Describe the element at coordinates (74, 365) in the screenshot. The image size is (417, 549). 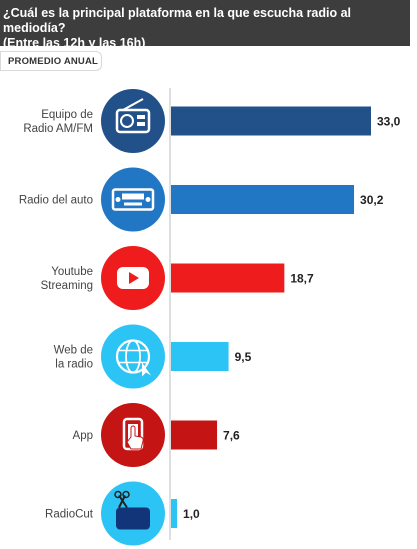
I see `category-label: la radio` at that location.